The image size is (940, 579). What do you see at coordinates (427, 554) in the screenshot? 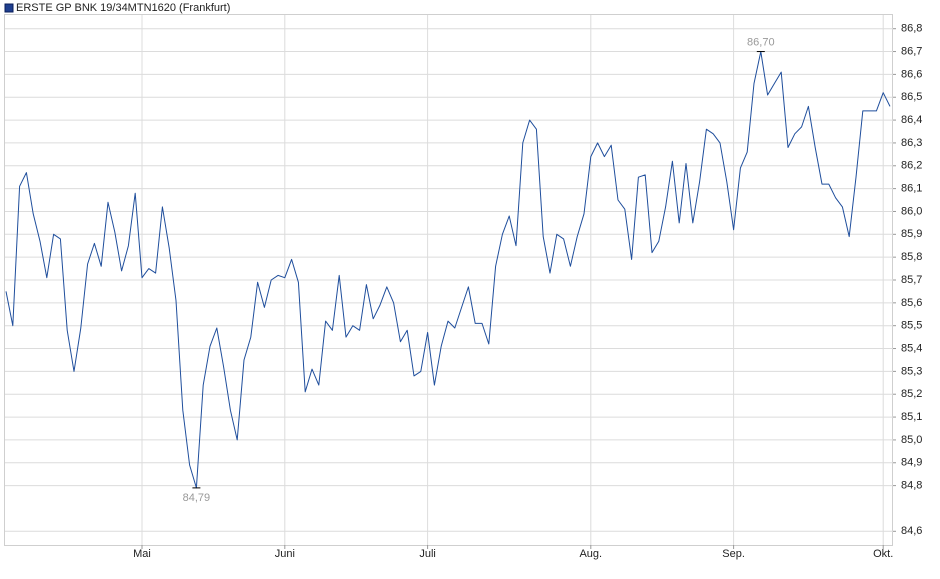
I see `x-tick-label: Juli` at bounding box center [427, 554].